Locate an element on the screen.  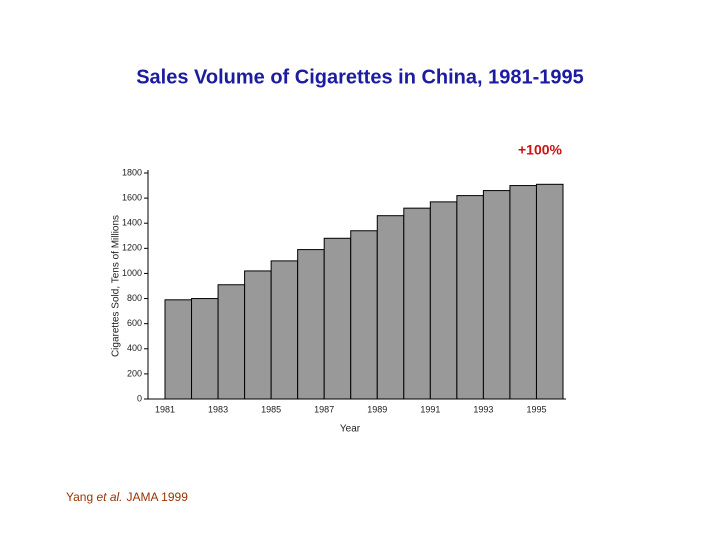
x-tick-label: 1987 is located at coordinates (324, 409).